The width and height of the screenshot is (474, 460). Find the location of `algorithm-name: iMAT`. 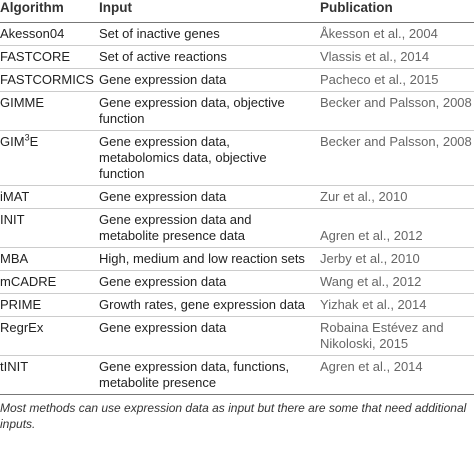

algorithm-name: iMAT is located at coordinates (15, 196).